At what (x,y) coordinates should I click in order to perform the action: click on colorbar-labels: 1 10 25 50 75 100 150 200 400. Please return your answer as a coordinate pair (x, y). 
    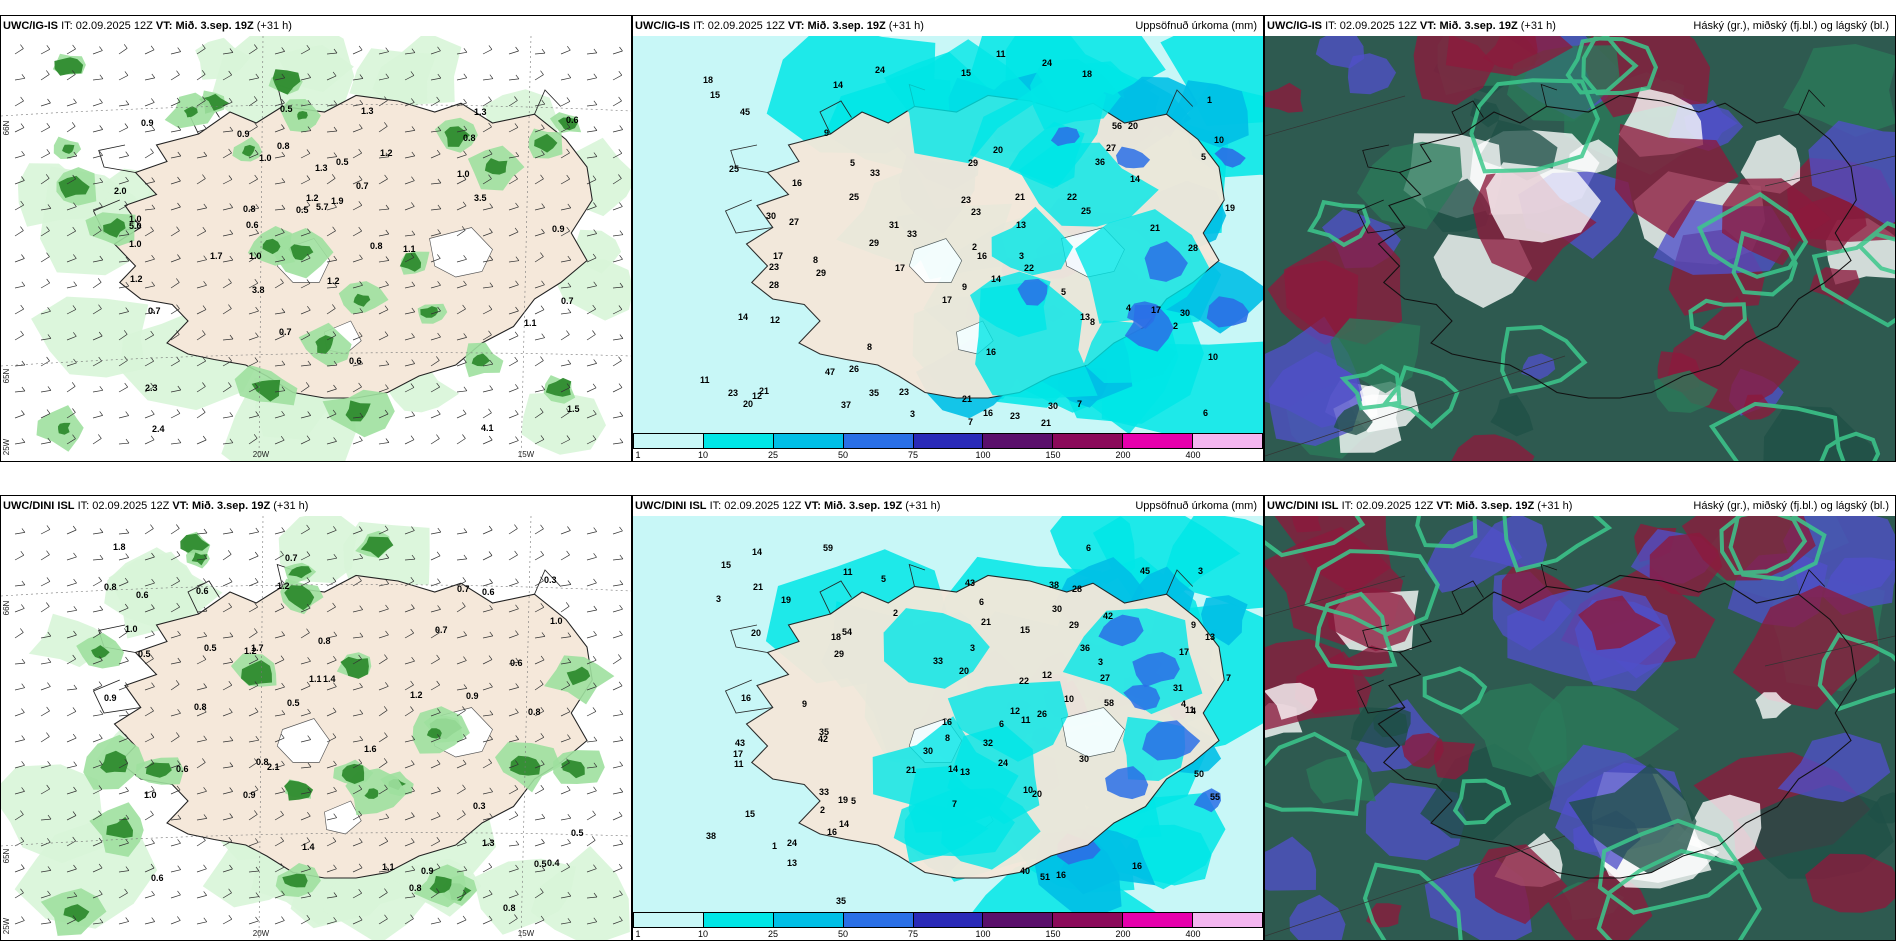
    Looking at the image, I should click on (948, 934).